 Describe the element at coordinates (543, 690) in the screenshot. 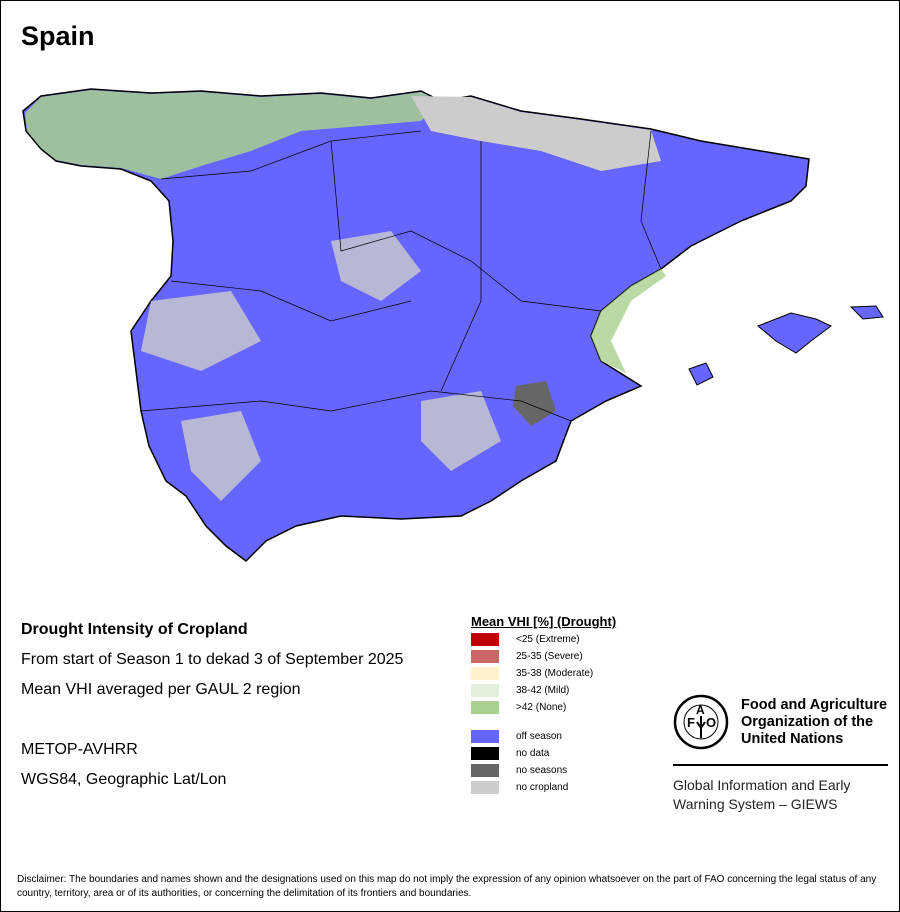

I see `legend-label: 38-42 (Mild)` at that location.